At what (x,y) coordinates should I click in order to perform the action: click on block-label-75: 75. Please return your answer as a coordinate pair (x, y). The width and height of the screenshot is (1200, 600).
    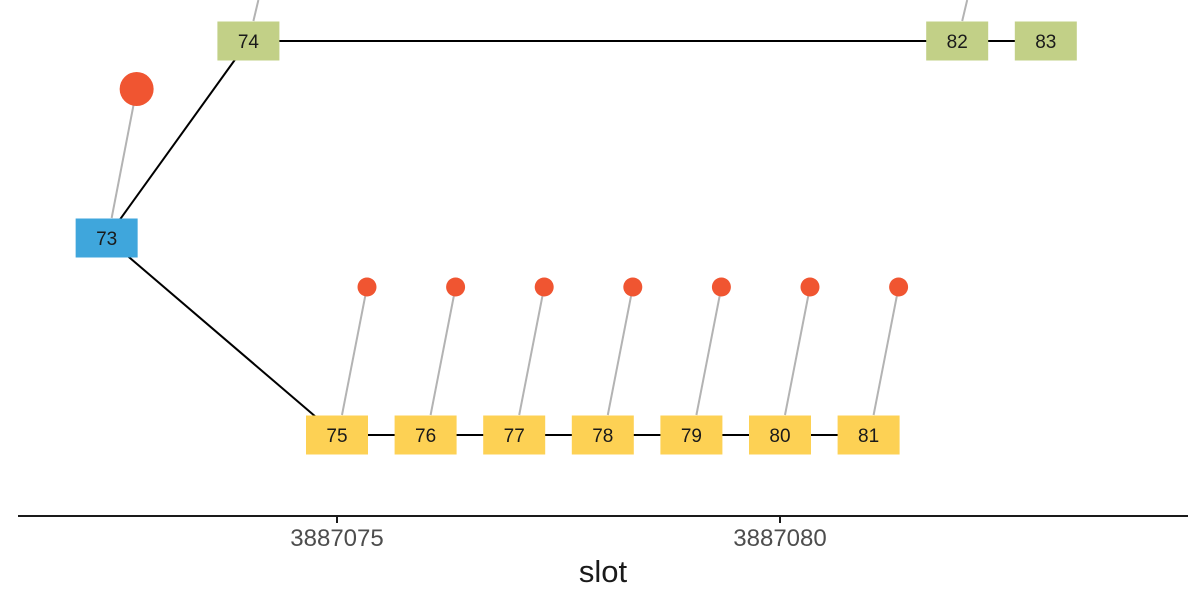
    Looking at the image, I should click on (336, 436).